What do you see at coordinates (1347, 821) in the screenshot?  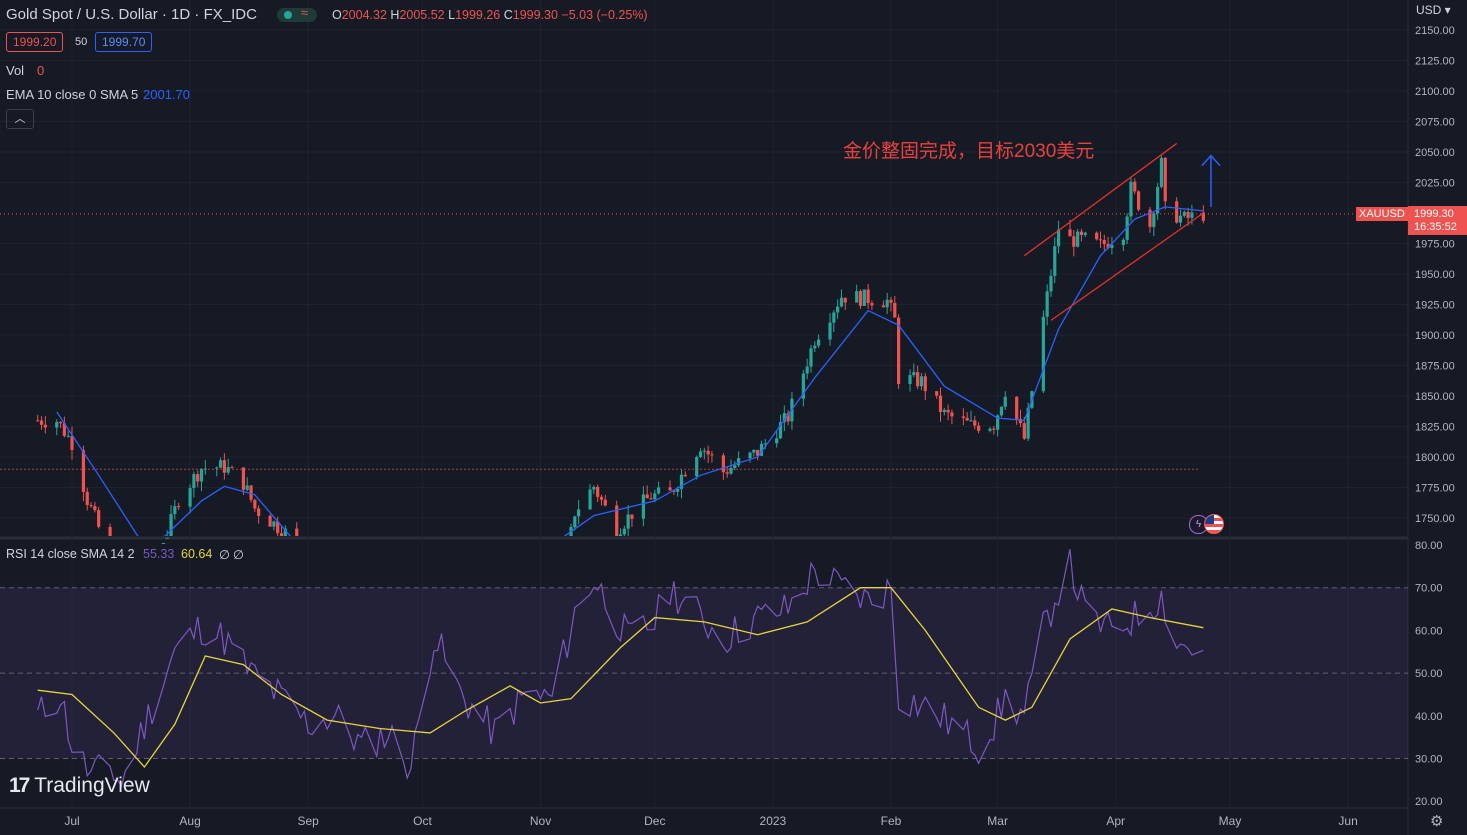 I see `time-tick-label: Jun` at bounding box center [1347, 821].